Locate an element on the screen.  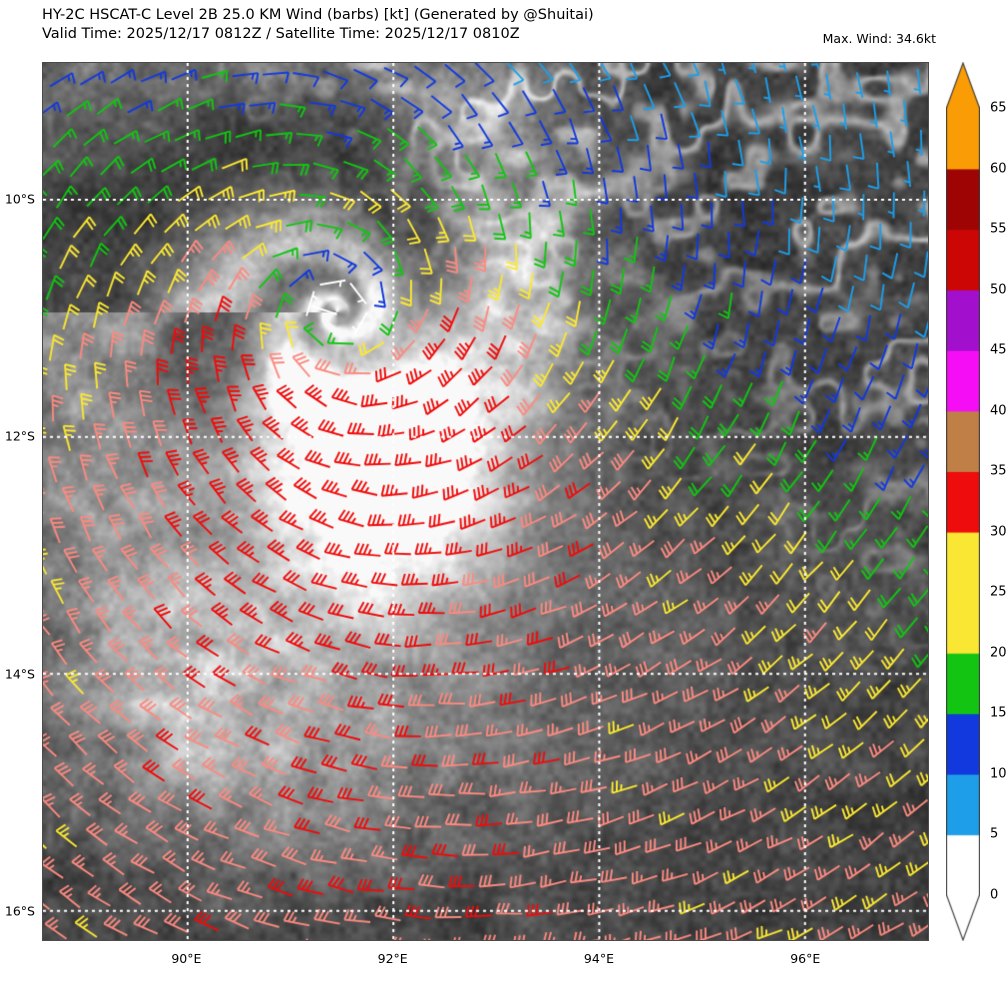
colorbar-tick-label: 10 is located at coordinates (998, 774).